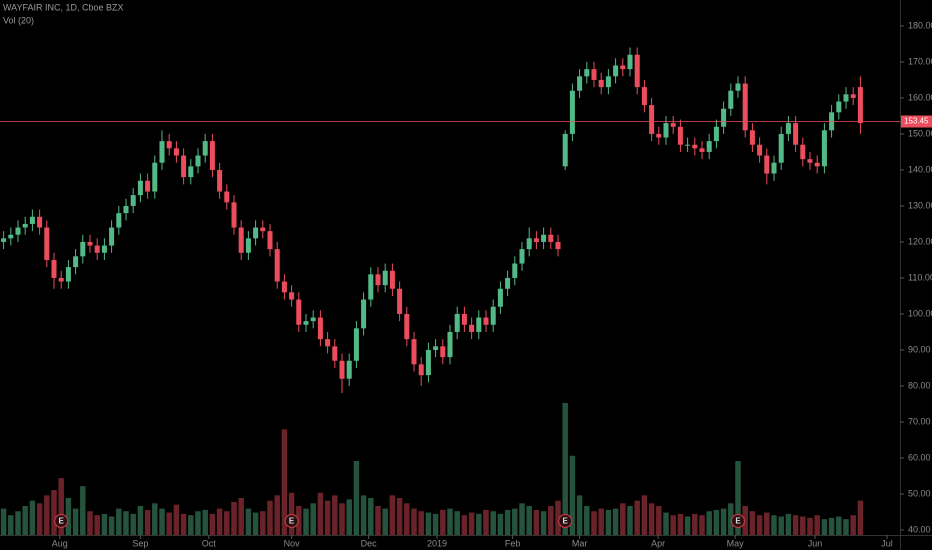 This screenshot has height=550, width=932. Describe the element at coordinates (658, 543) in the screenshot. I see `x-tick-label: Apr` at that location.